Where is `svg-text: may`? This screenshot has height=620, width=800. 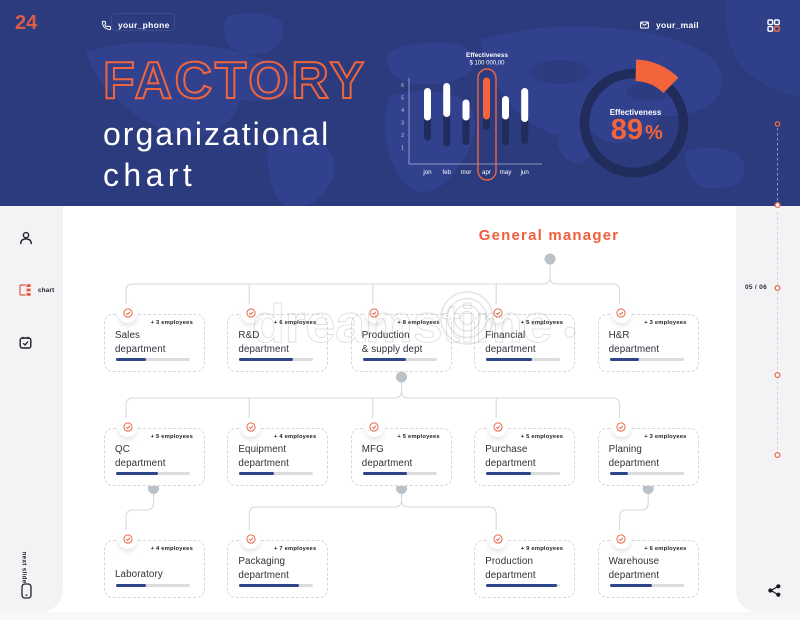
svg-text: may is located at coordinates (506, 172).